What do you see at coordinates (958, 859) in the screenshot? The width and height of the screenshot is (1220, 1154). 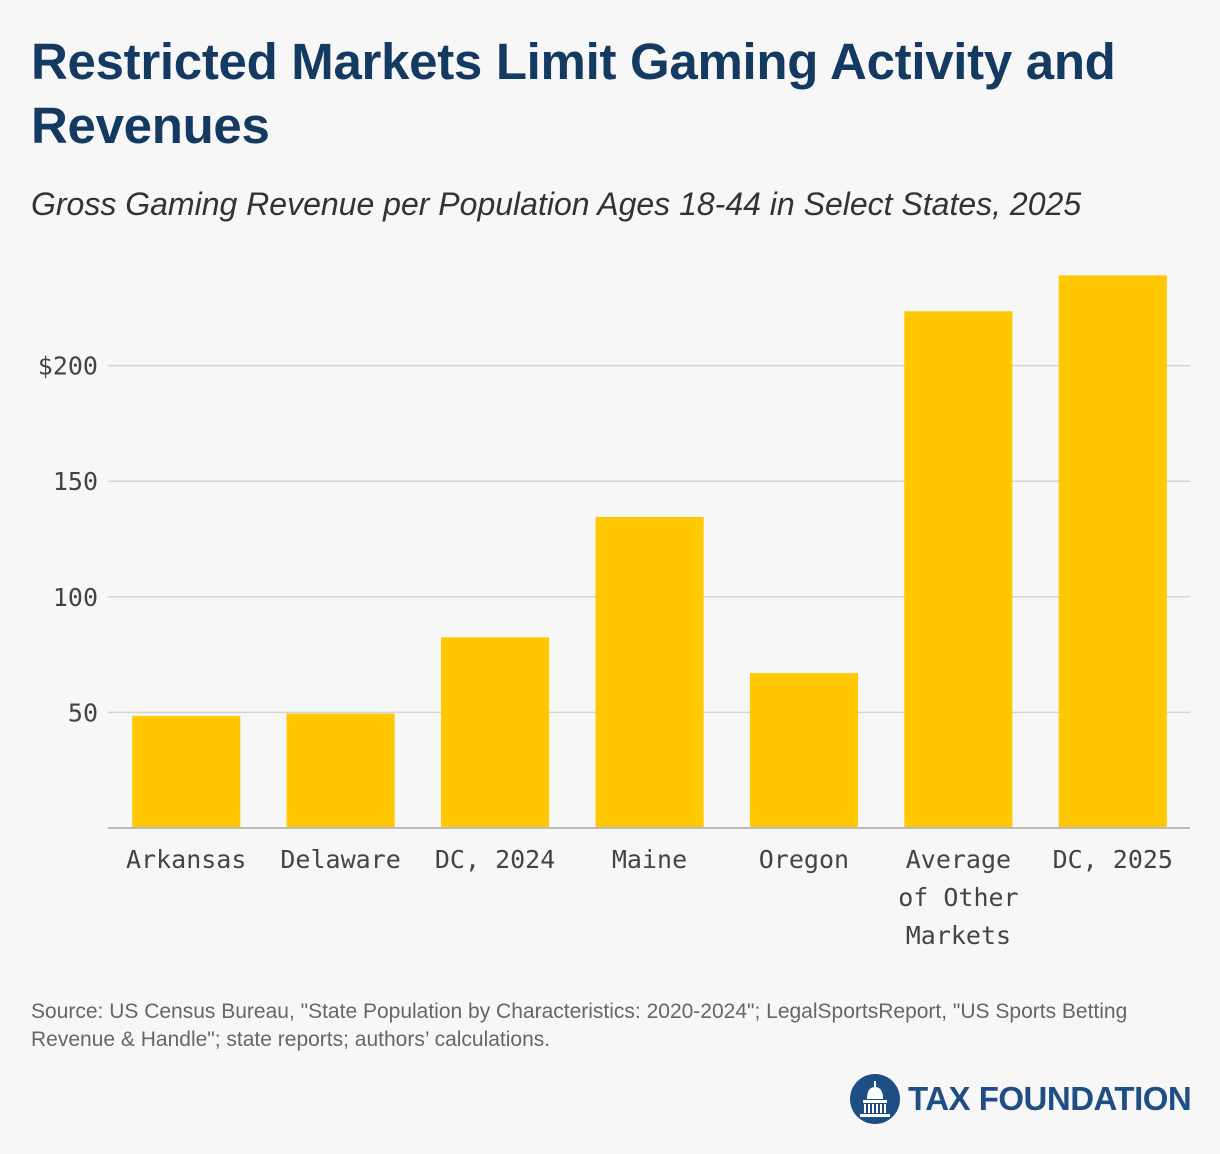 I see `x-tick-label: Average` at bounding box center [958, 859].